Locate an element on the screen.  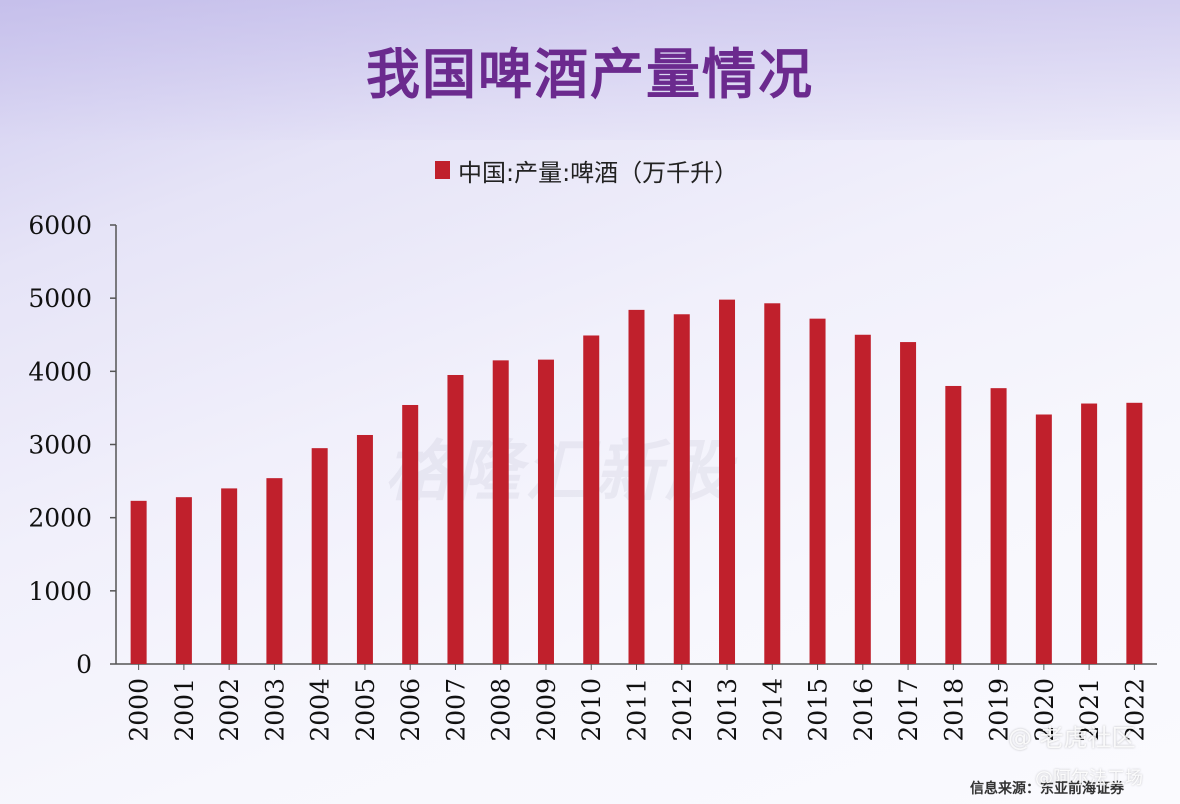
x-tick-label: 2001 is located at coordinates (184, 710).